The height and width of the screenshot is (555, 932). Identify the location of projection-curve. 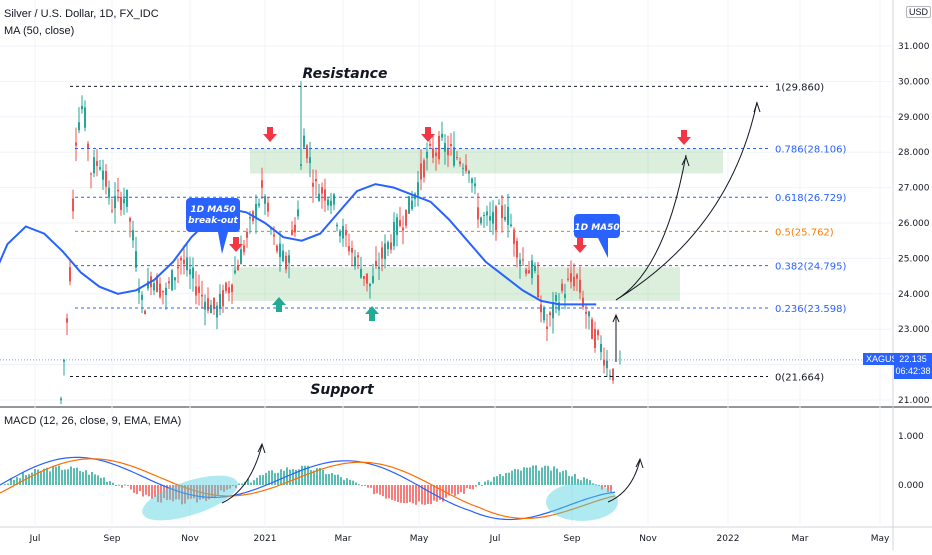
(686, 201).